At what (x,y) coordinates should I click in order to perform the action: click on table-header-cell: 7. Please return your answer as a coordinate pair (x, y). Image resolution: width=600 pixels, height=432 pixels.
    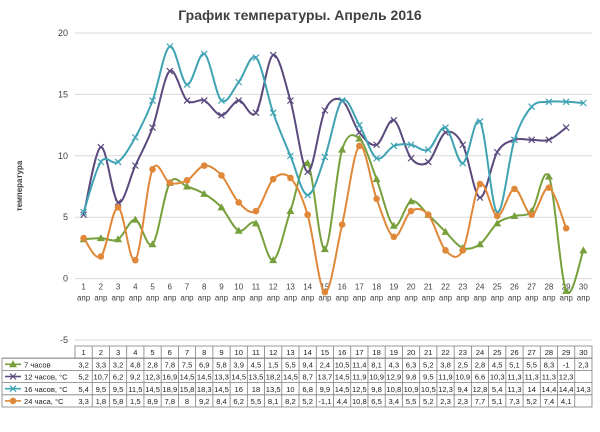
    Looking at the image, I should click on (187, 352).